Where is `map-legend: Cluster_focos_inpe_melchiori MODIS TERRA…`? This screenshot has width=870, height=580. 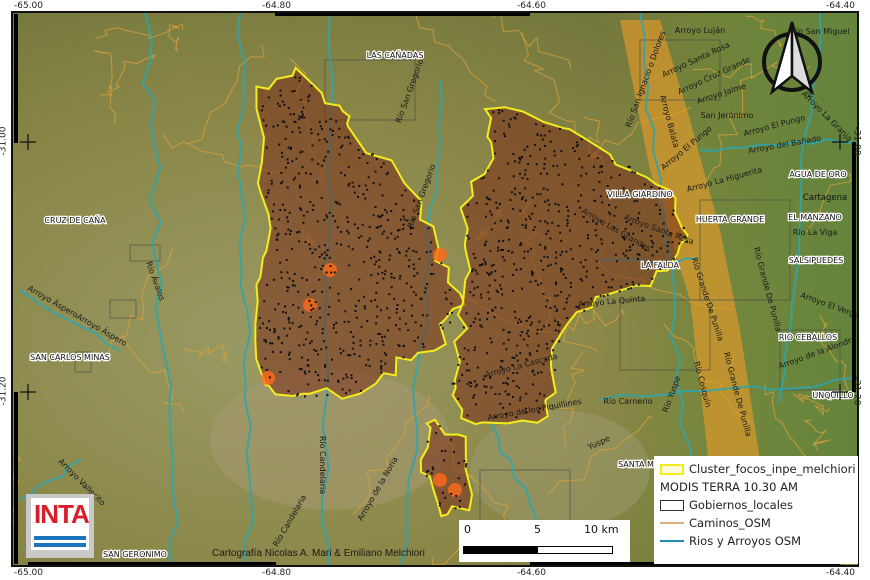 map-legend: Cluster_focos_inpe_melchiori MODIS TERRA… is located at coordinates (756, 510).